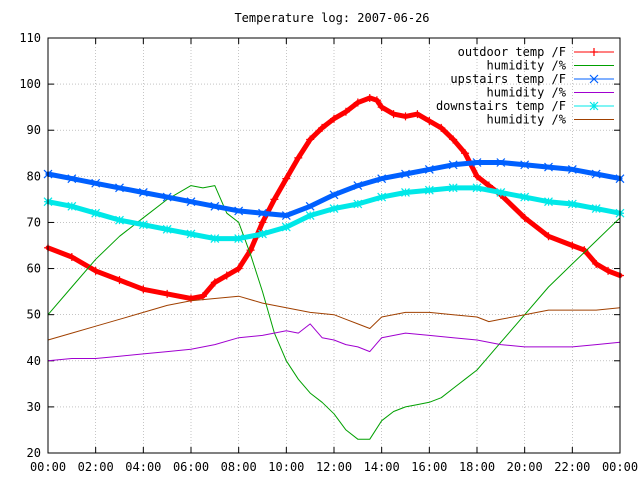 The image size is (640, 480). What do you see at coordinates (331, 18) in the screenshot?
I see `chart-title: Temperature log: 2007-06-26` at bounding box center [331, 18].